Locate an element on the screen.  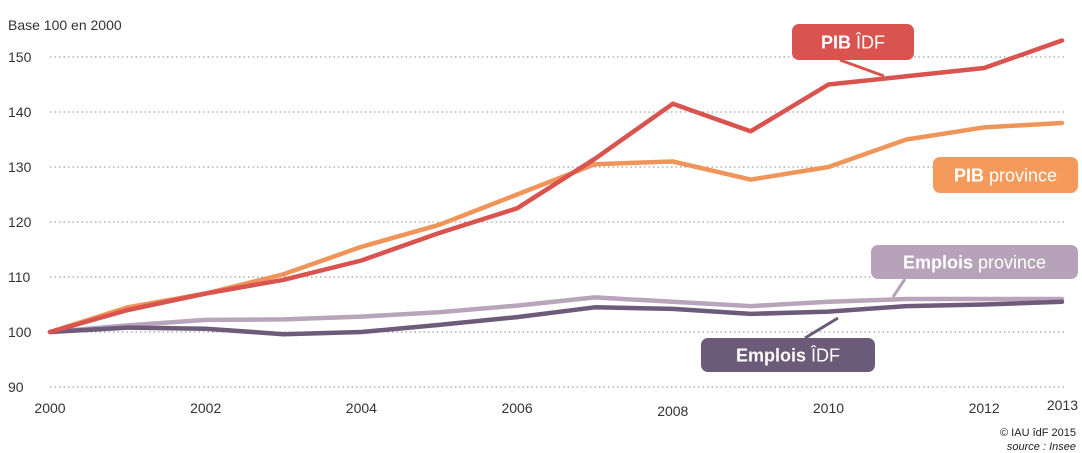
series-label-1: PIB province is located at coordinates (1005, 175).